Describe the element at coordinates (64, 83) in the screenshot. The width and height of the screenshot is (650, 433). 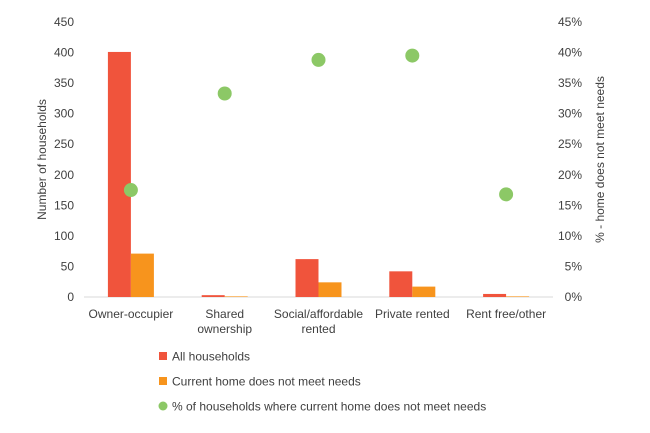
I see `y-tick-label: 350` at that location.